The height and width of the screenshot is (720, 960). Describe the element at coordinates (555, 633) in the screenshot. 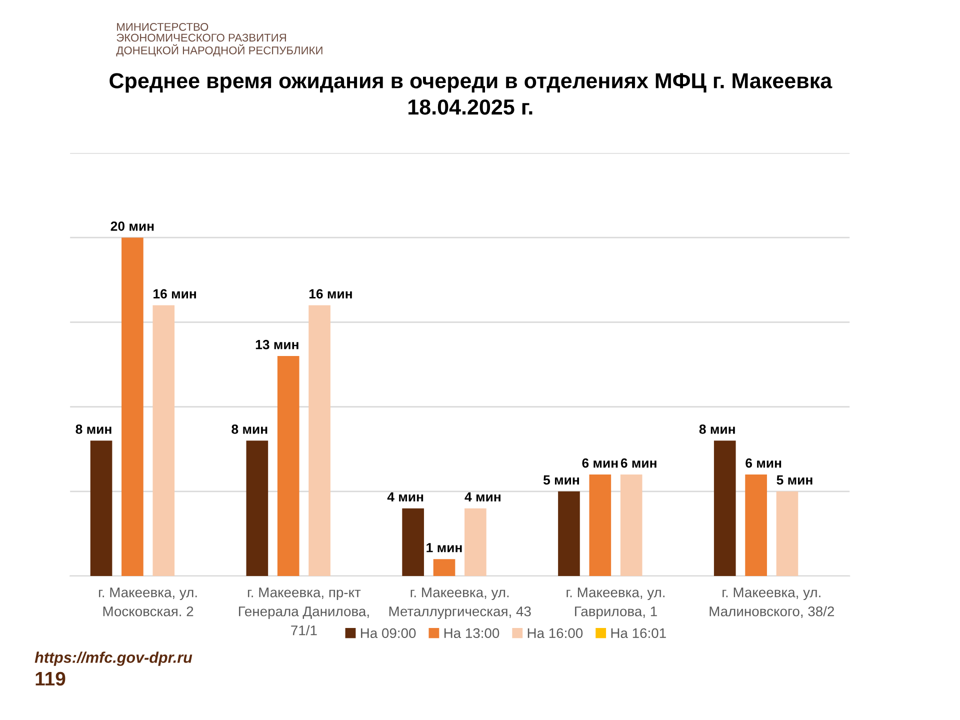

I see `legend-label: На 16:00` at that location.